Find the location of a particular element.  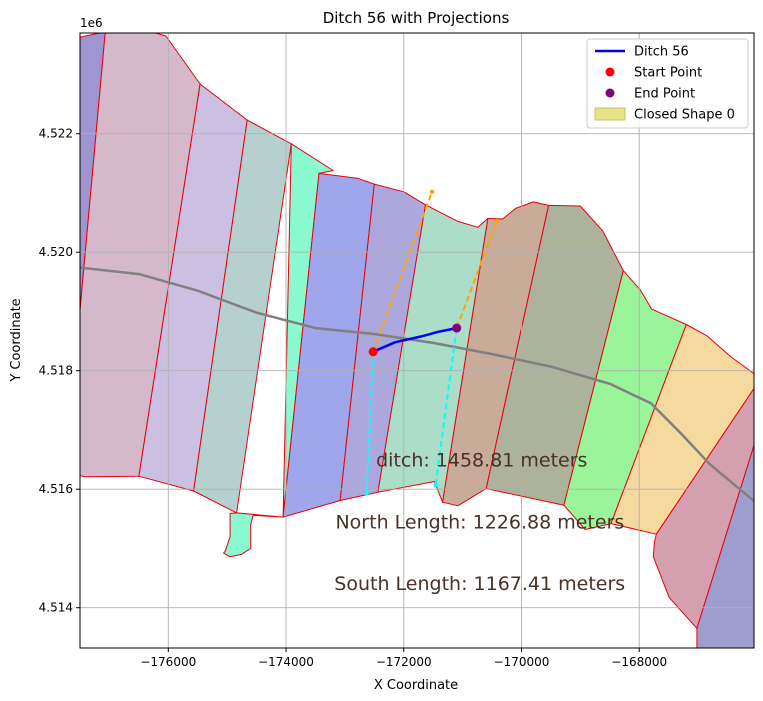

annotation-1: North Length: 1226.88 meters is located at coordinates (479, 522).